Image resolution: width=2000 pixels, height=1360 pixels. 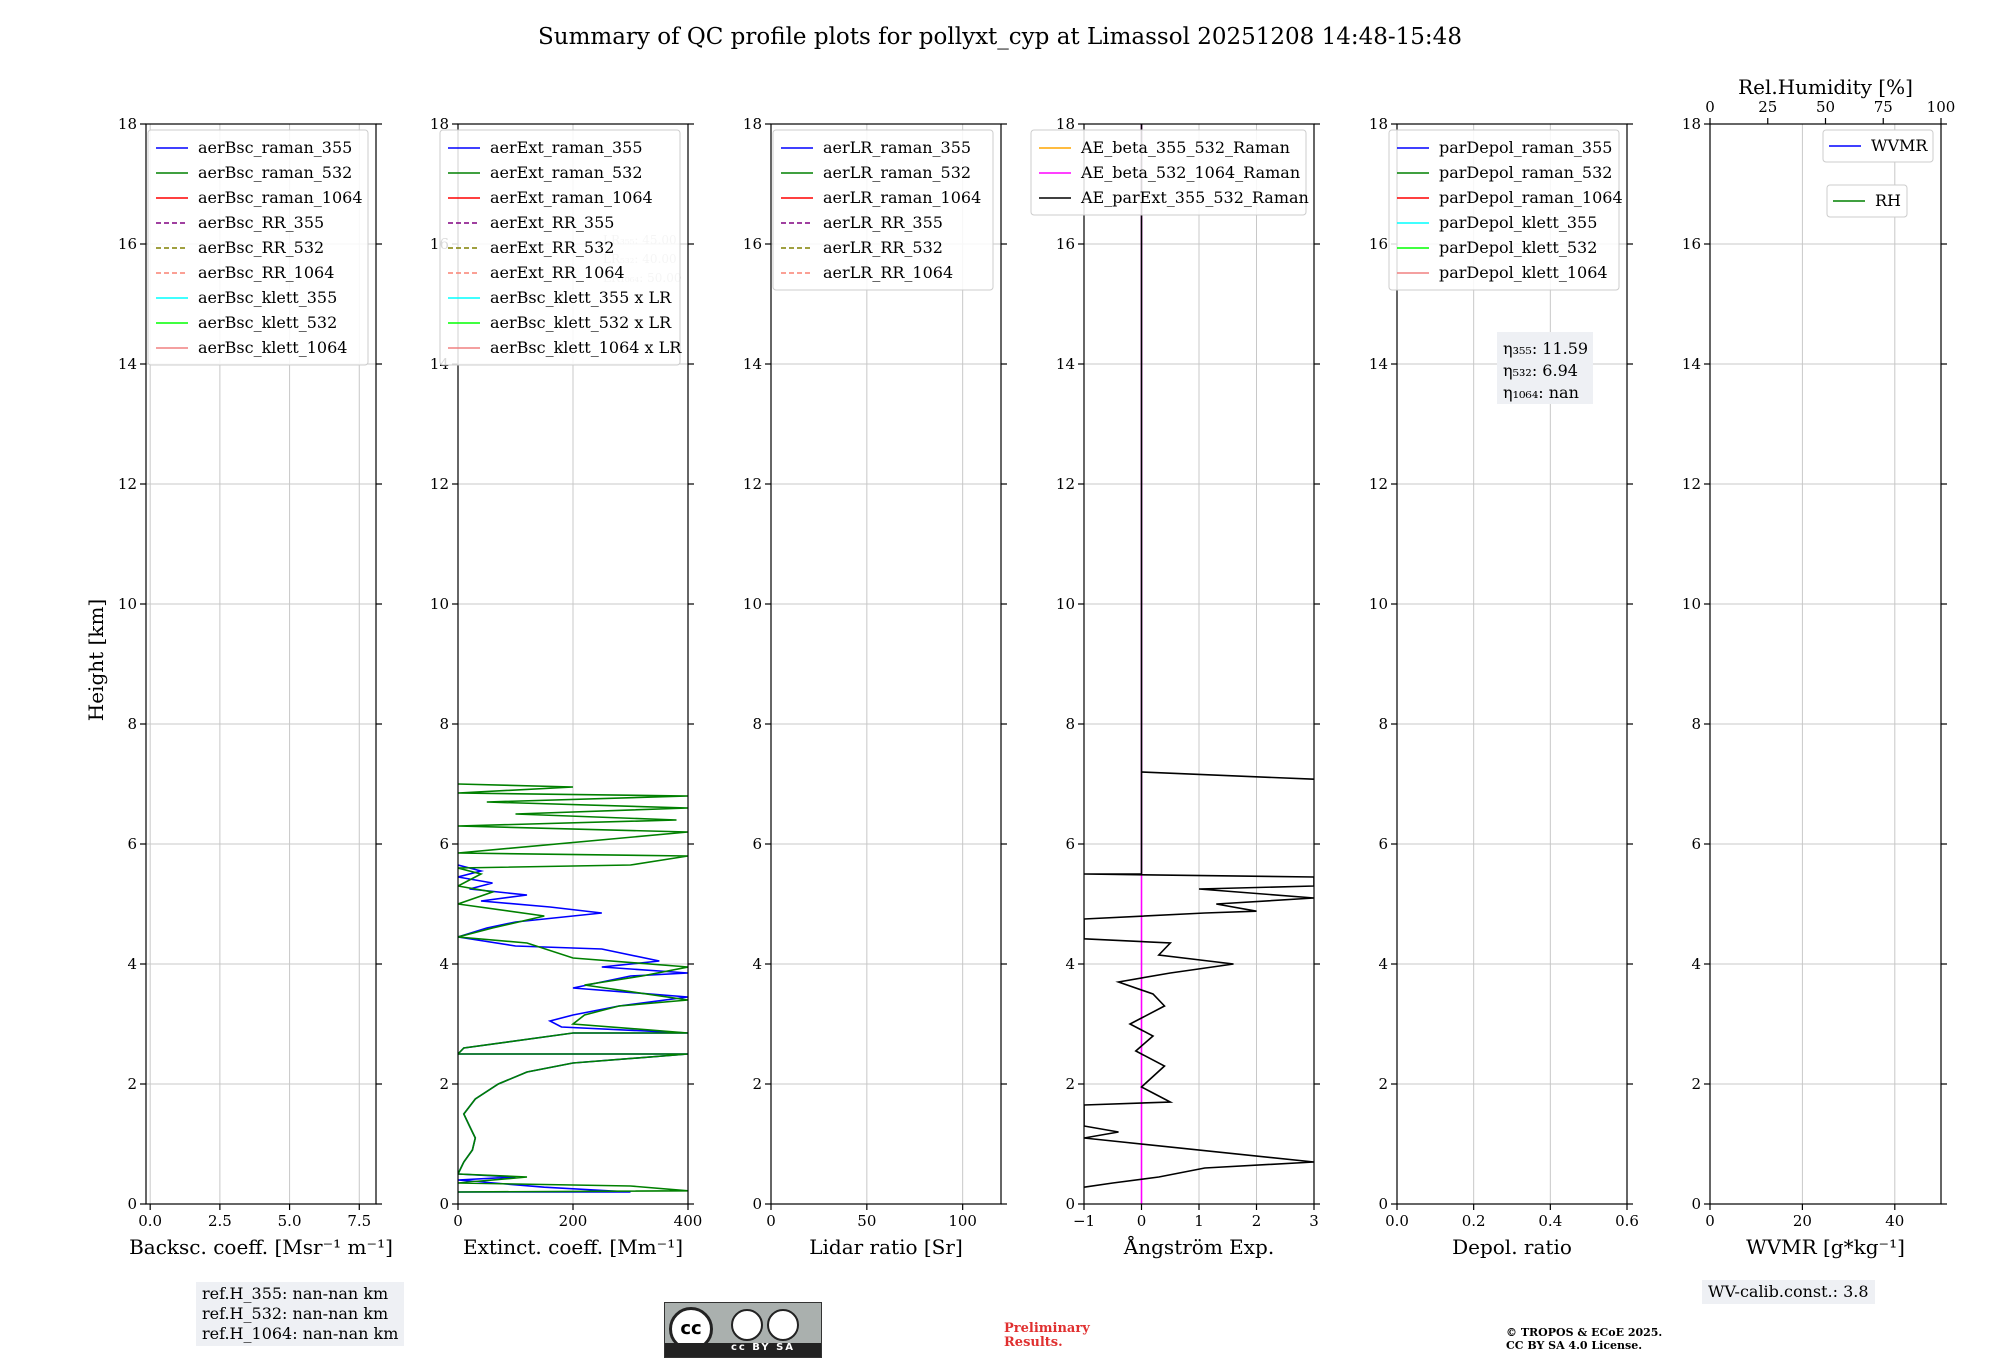 I want to click on eta-box, so click(x=1545, y=368).